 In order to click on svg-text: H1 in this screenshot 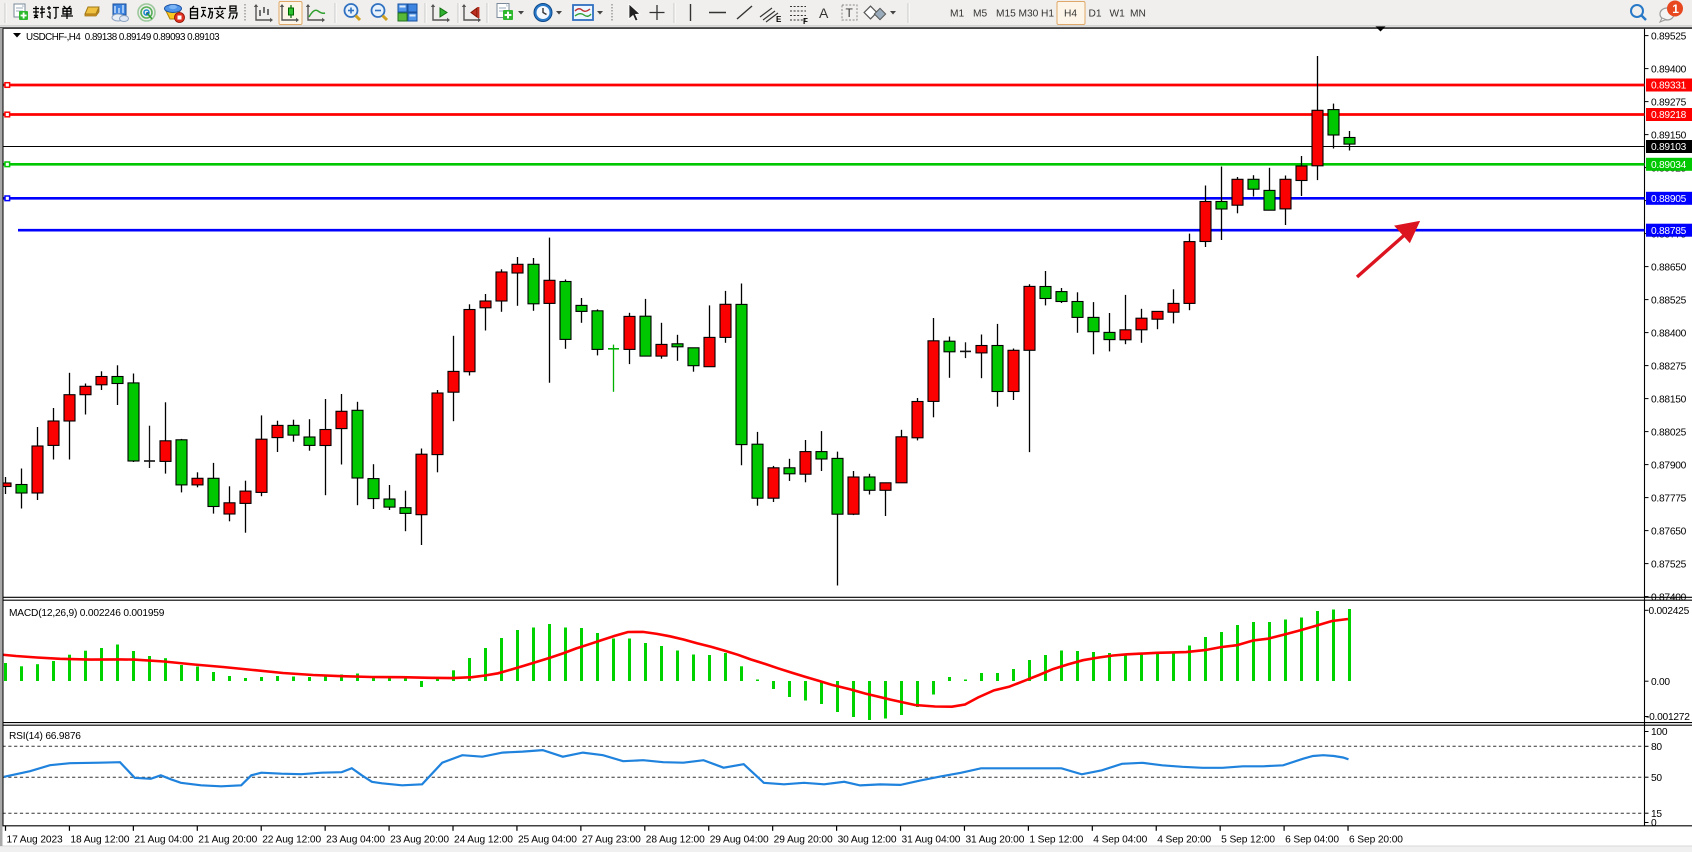, I will do `click(1047, 14)`.